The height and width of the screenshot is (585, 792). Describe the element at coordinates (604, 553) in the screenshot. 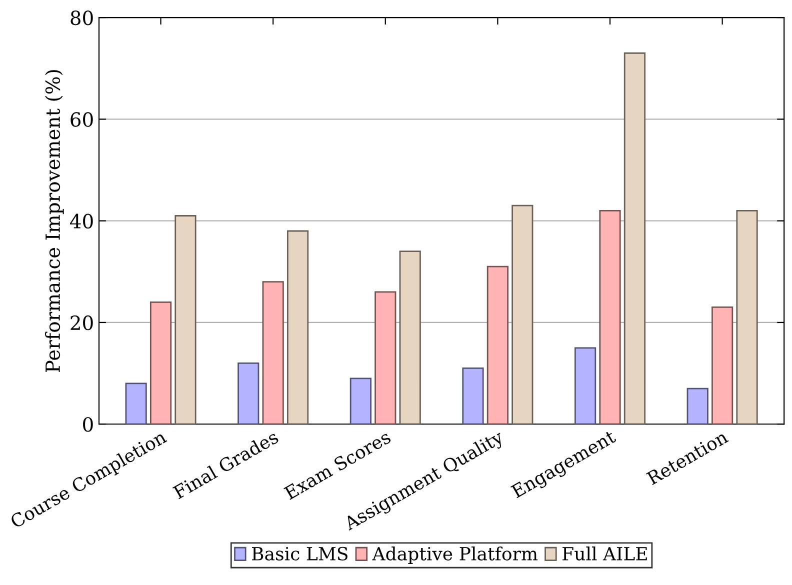

I see `legend-label: Full AILE` at that location.